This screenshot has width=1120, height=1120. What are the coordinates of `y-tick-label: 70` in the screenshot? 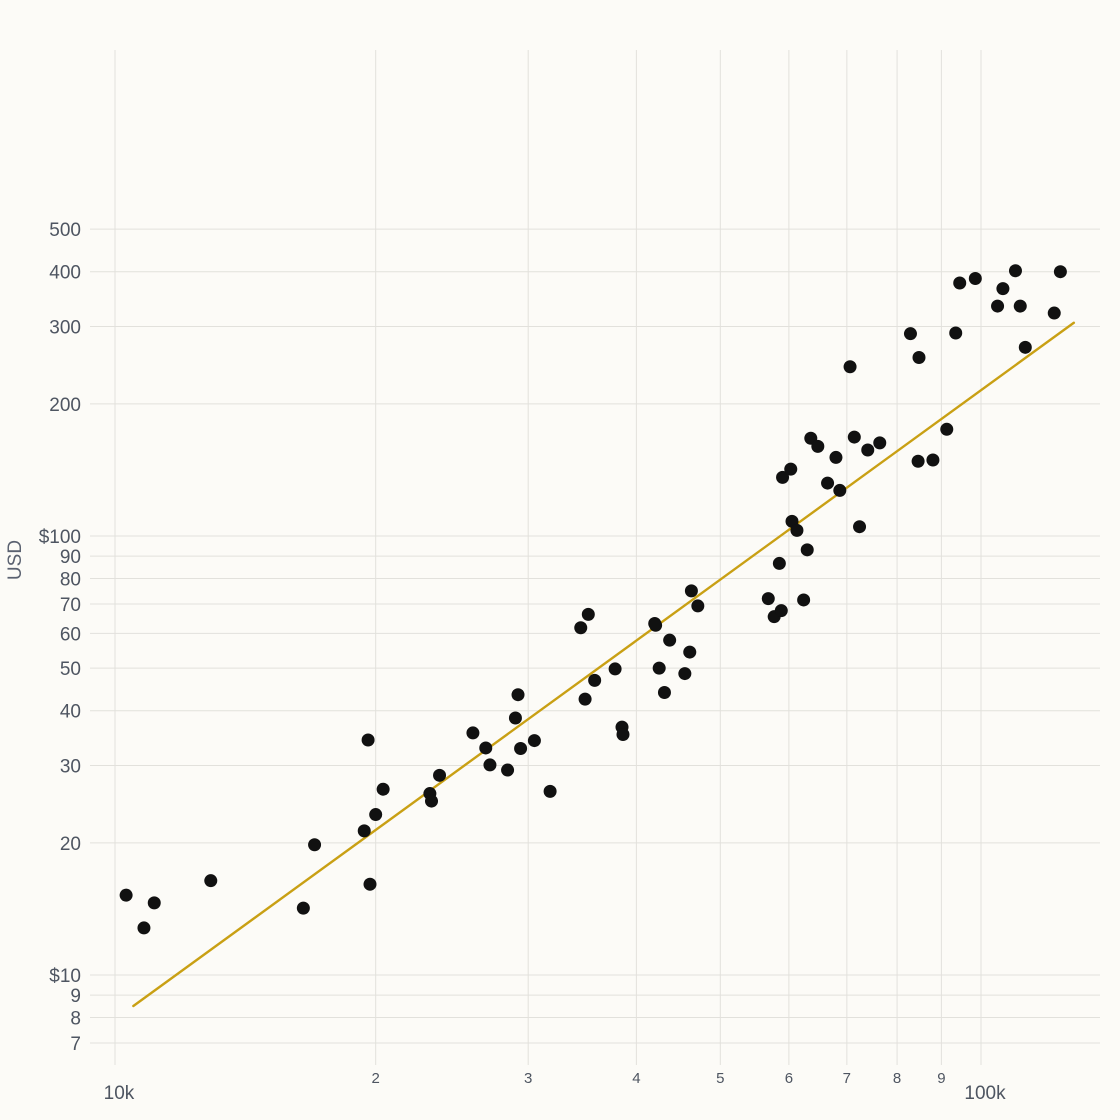 It's located at (70, 605).